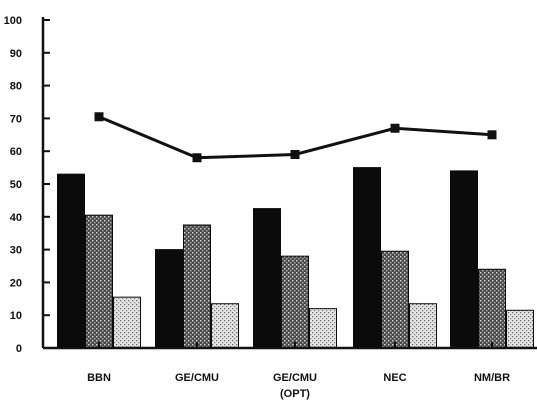 The width and height of the screenshot is (537, 404). I want to click on y-tick-label-50: 50, so click(16, 185).